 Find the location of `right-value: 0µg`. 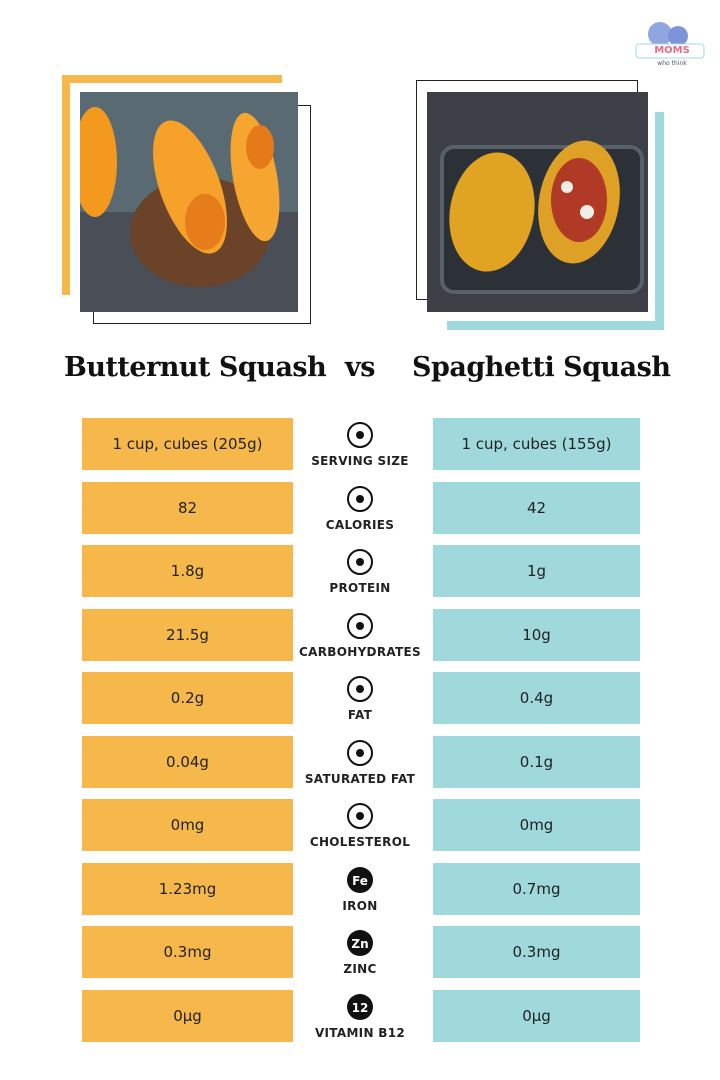

right-value: 0µg is located at coordinates (536, 1015).